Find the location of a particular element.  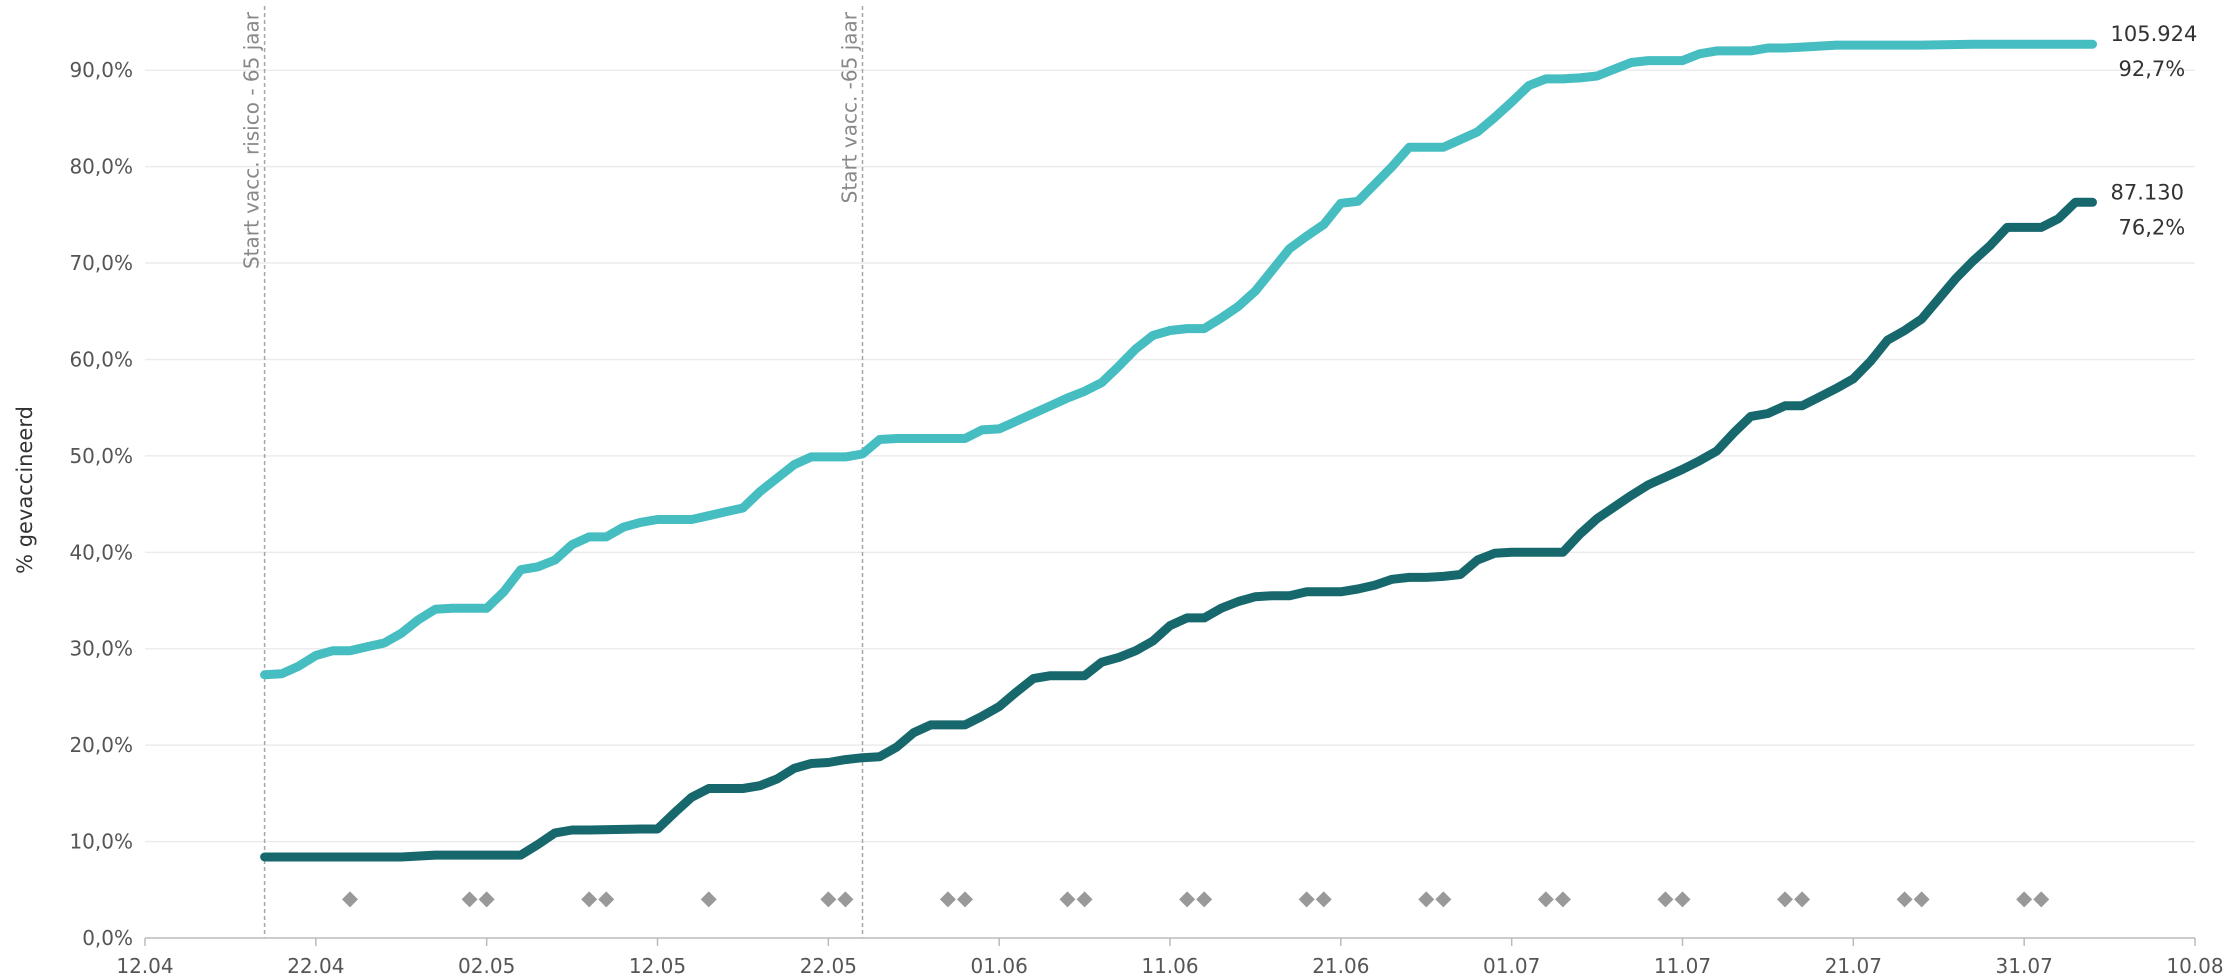

y-tick-label: 70,0% is located at coordinates (101, 263).